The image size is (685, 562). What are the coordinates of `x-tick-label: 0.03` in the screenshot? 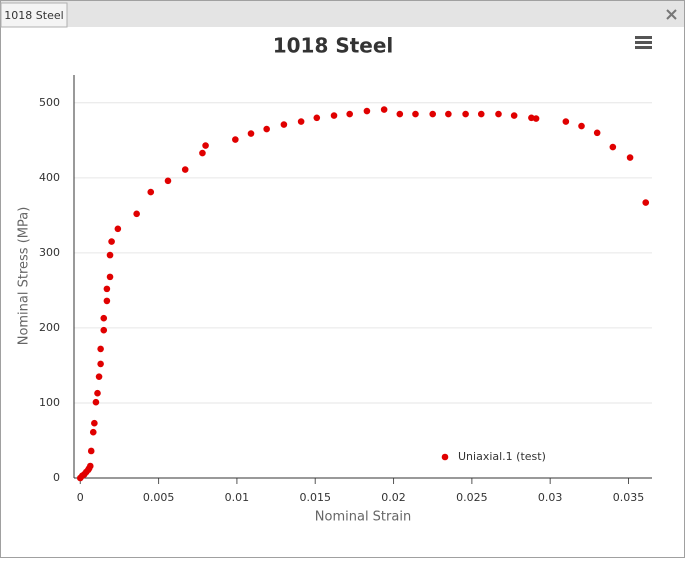 It's located at (550, 497).